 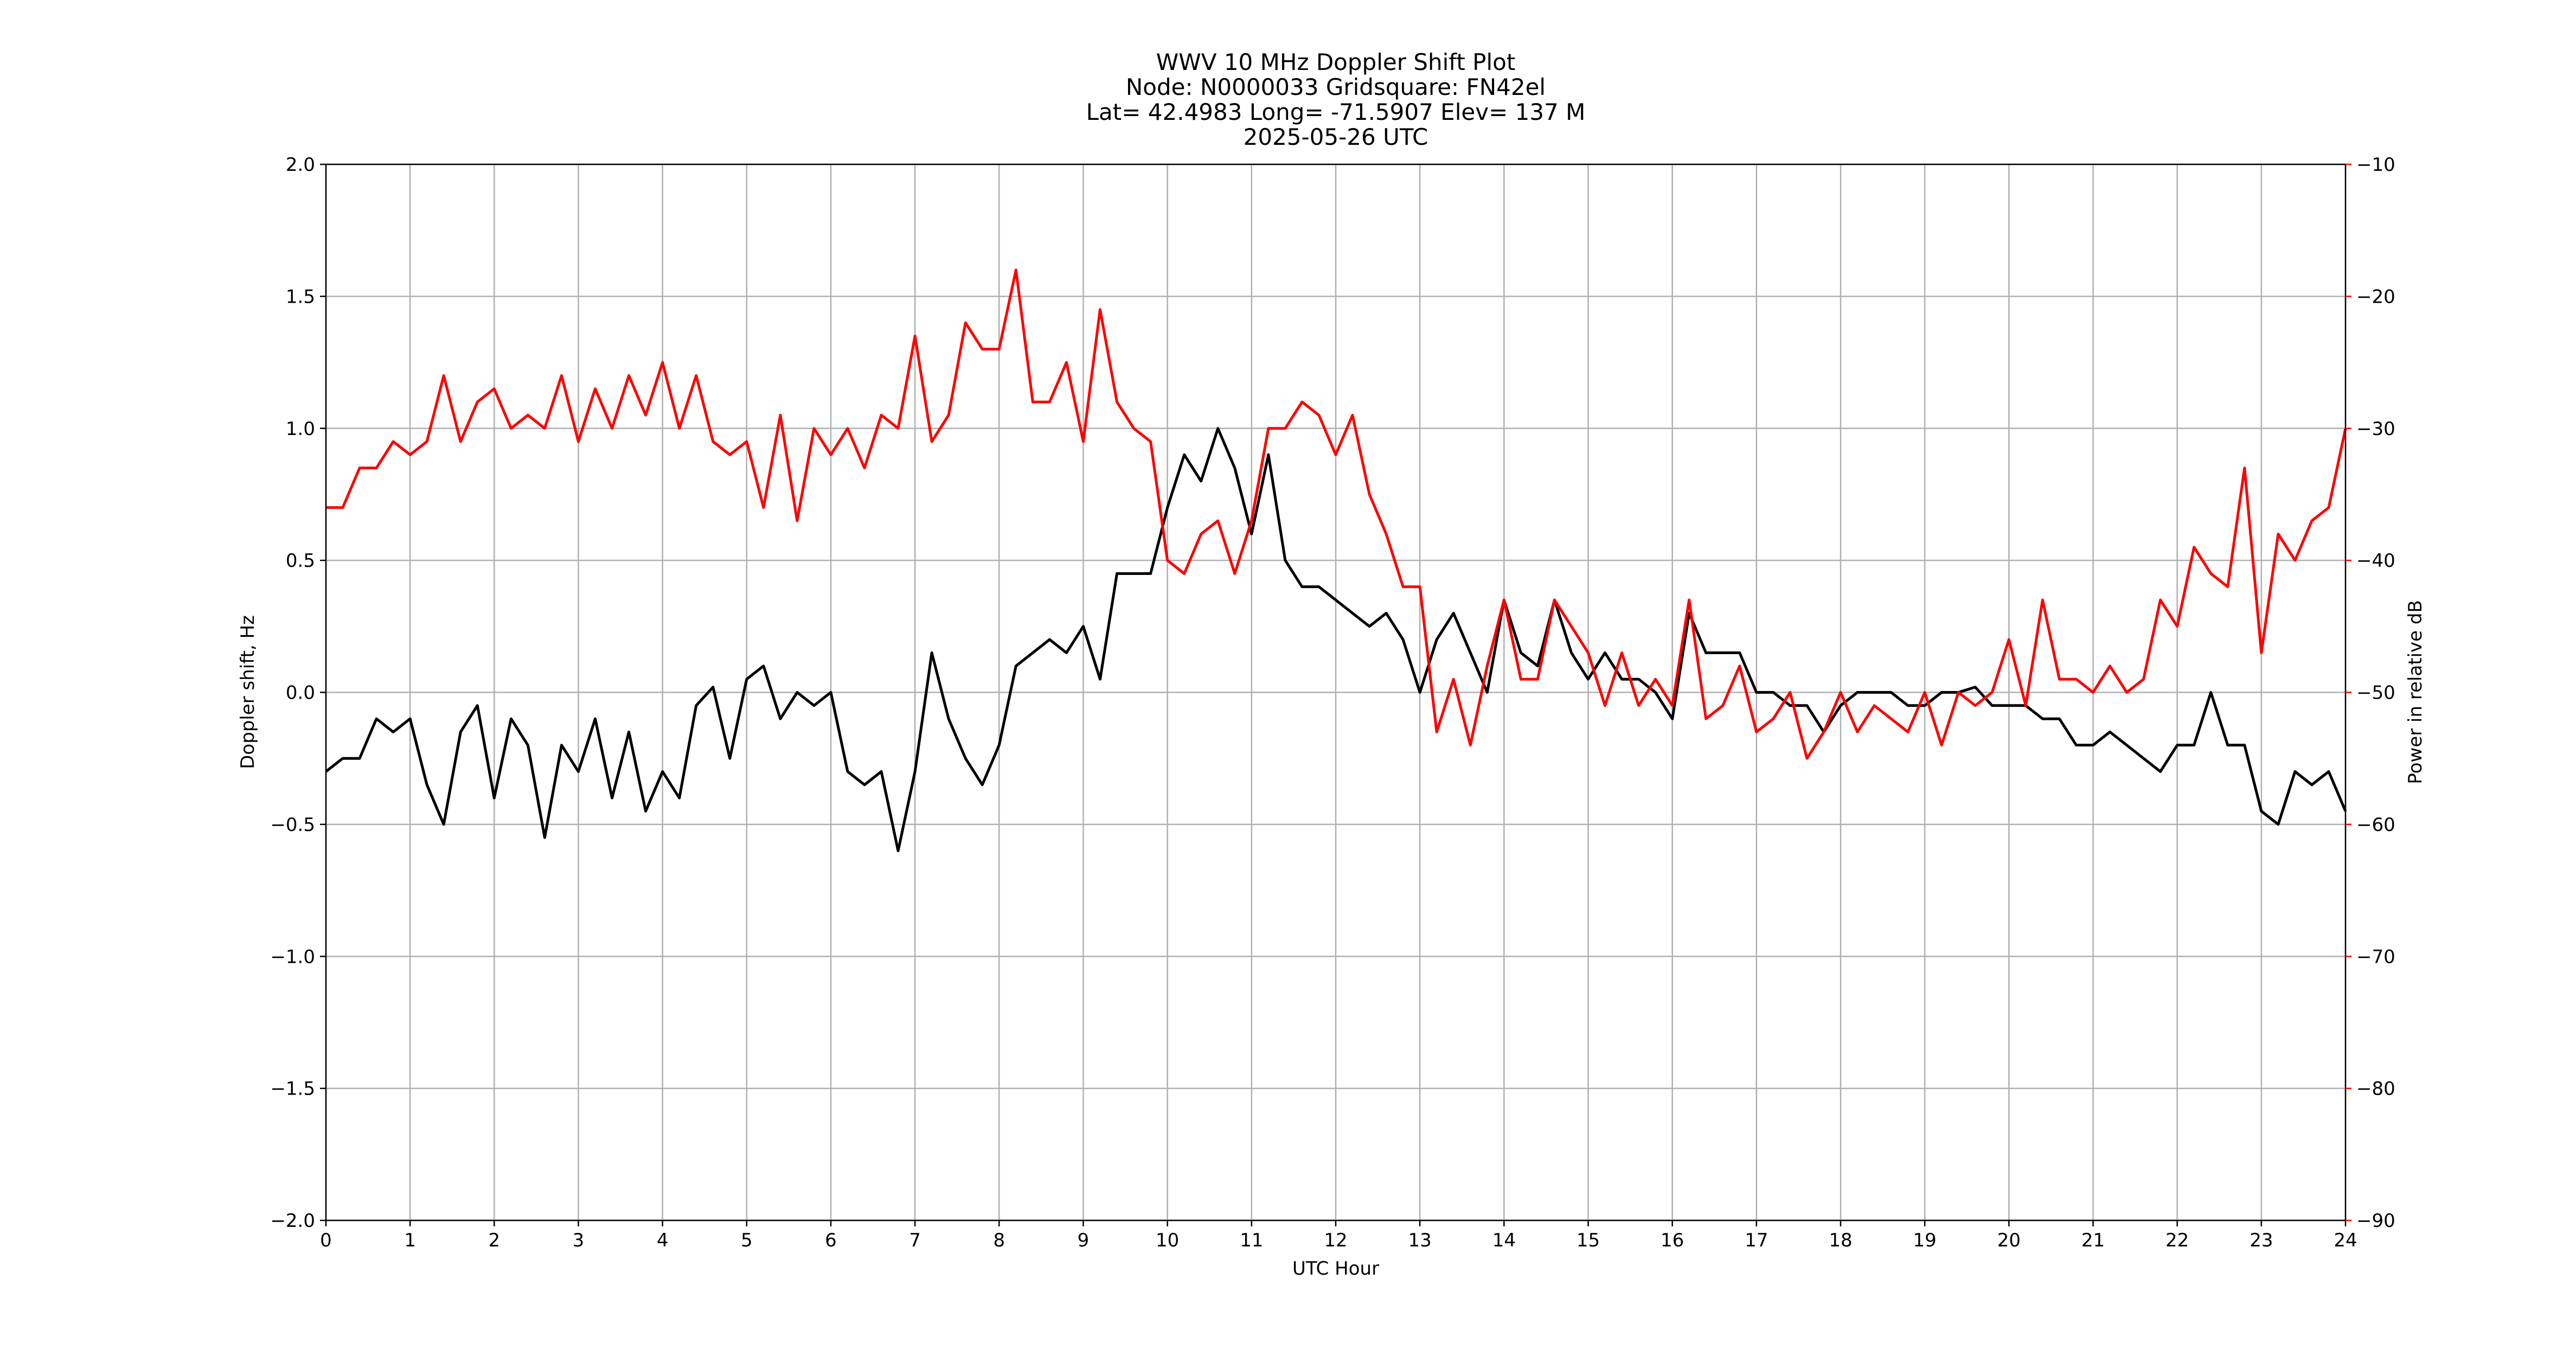 What do you see at coordinates (248, 692) in the screenshot?
I see `y-axis-label: Doppler shift, Hz` at bounding box center [248, 692].